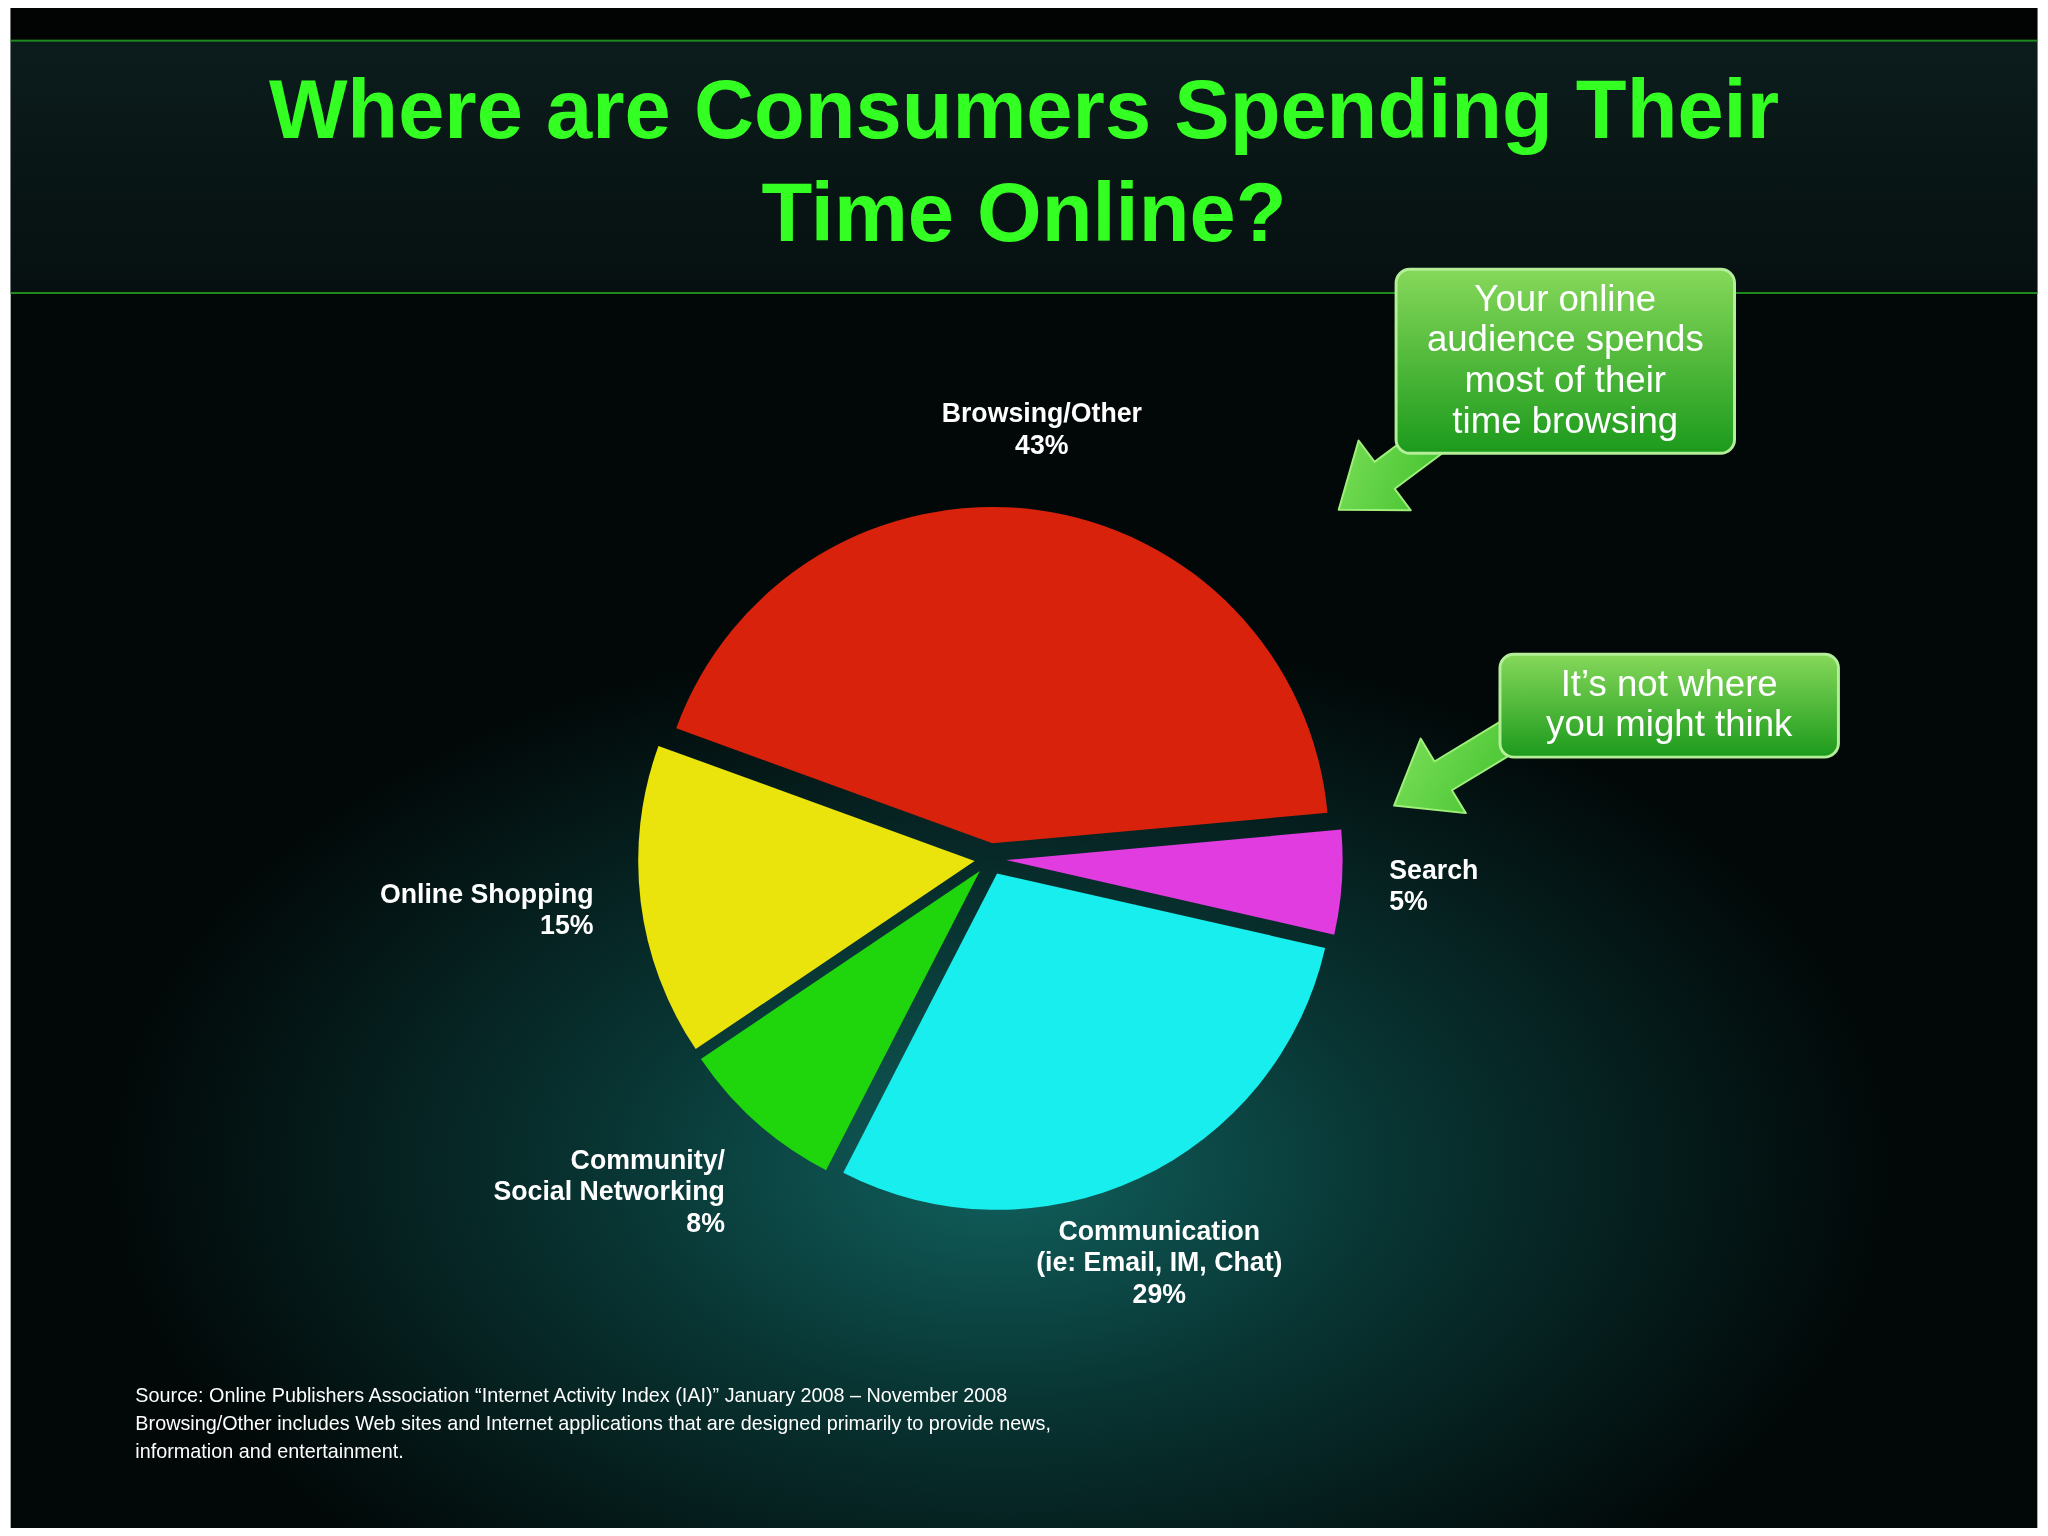 The height and width of the screenshot is (1536, 2048). Describe the element at coordinates (1024, 160) in the screenshot. I see `chart-title: Where are Consumers Spending Their Time Online?` at that location.